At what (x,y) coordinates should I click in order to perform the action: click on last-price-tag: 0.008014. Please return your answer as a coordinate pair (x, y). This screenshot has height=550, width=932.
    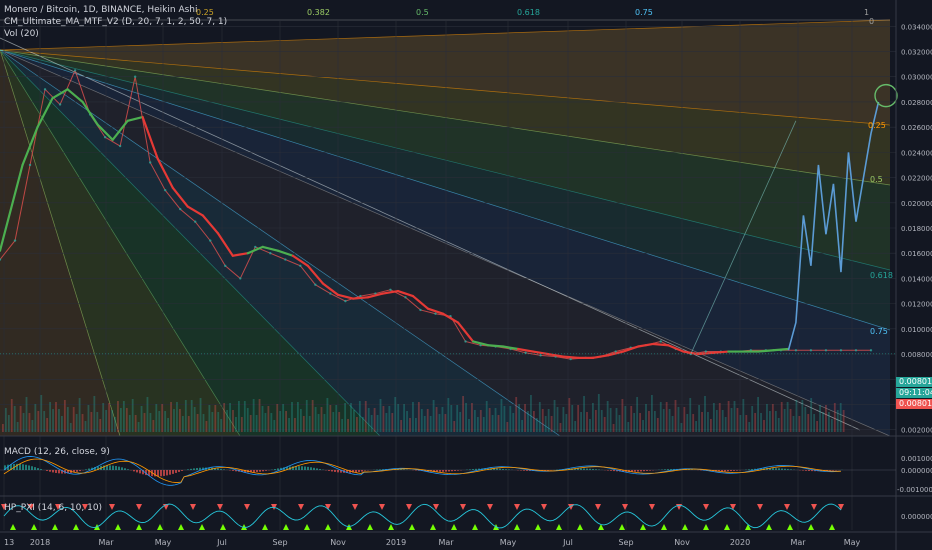
    Looking at the image, I should click on (914, 382).